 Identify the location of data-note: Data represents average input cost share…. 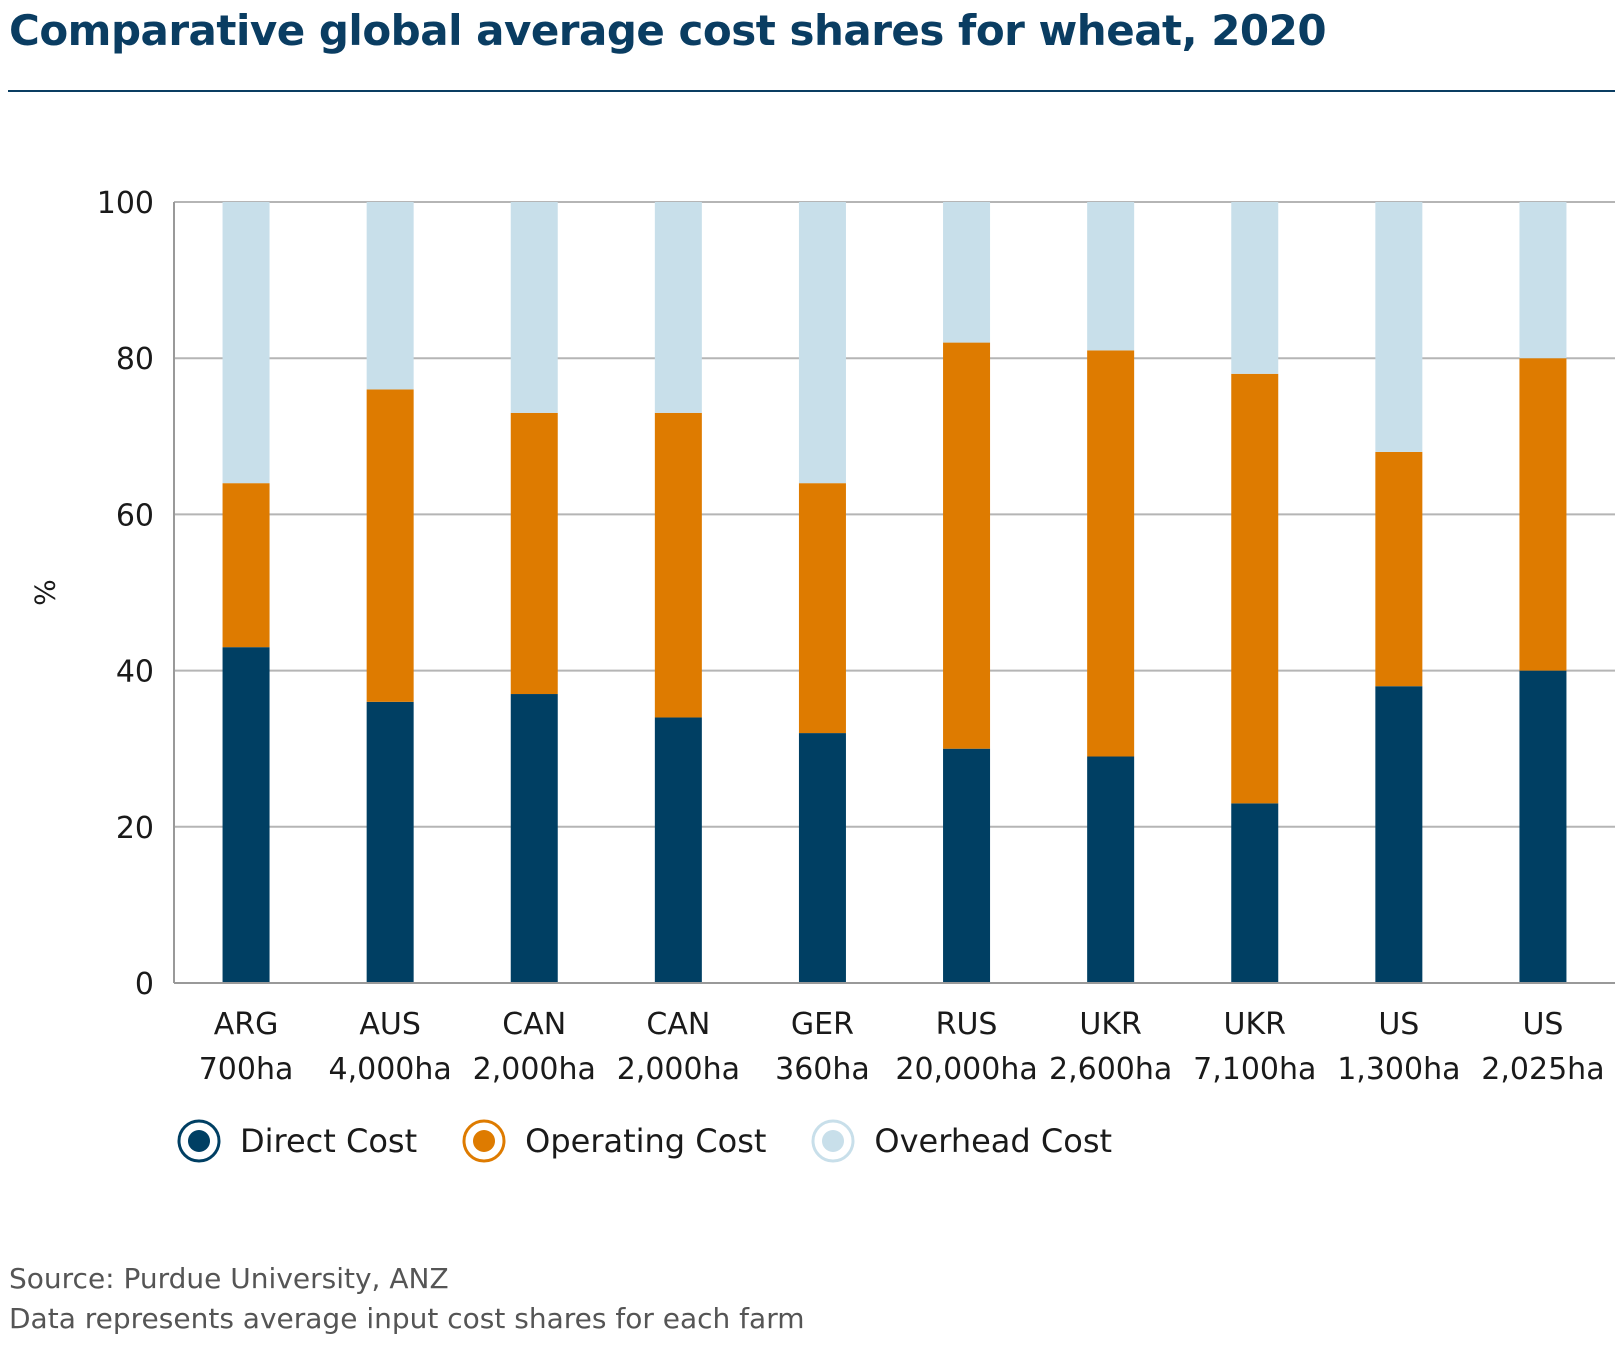
(407, 1318).